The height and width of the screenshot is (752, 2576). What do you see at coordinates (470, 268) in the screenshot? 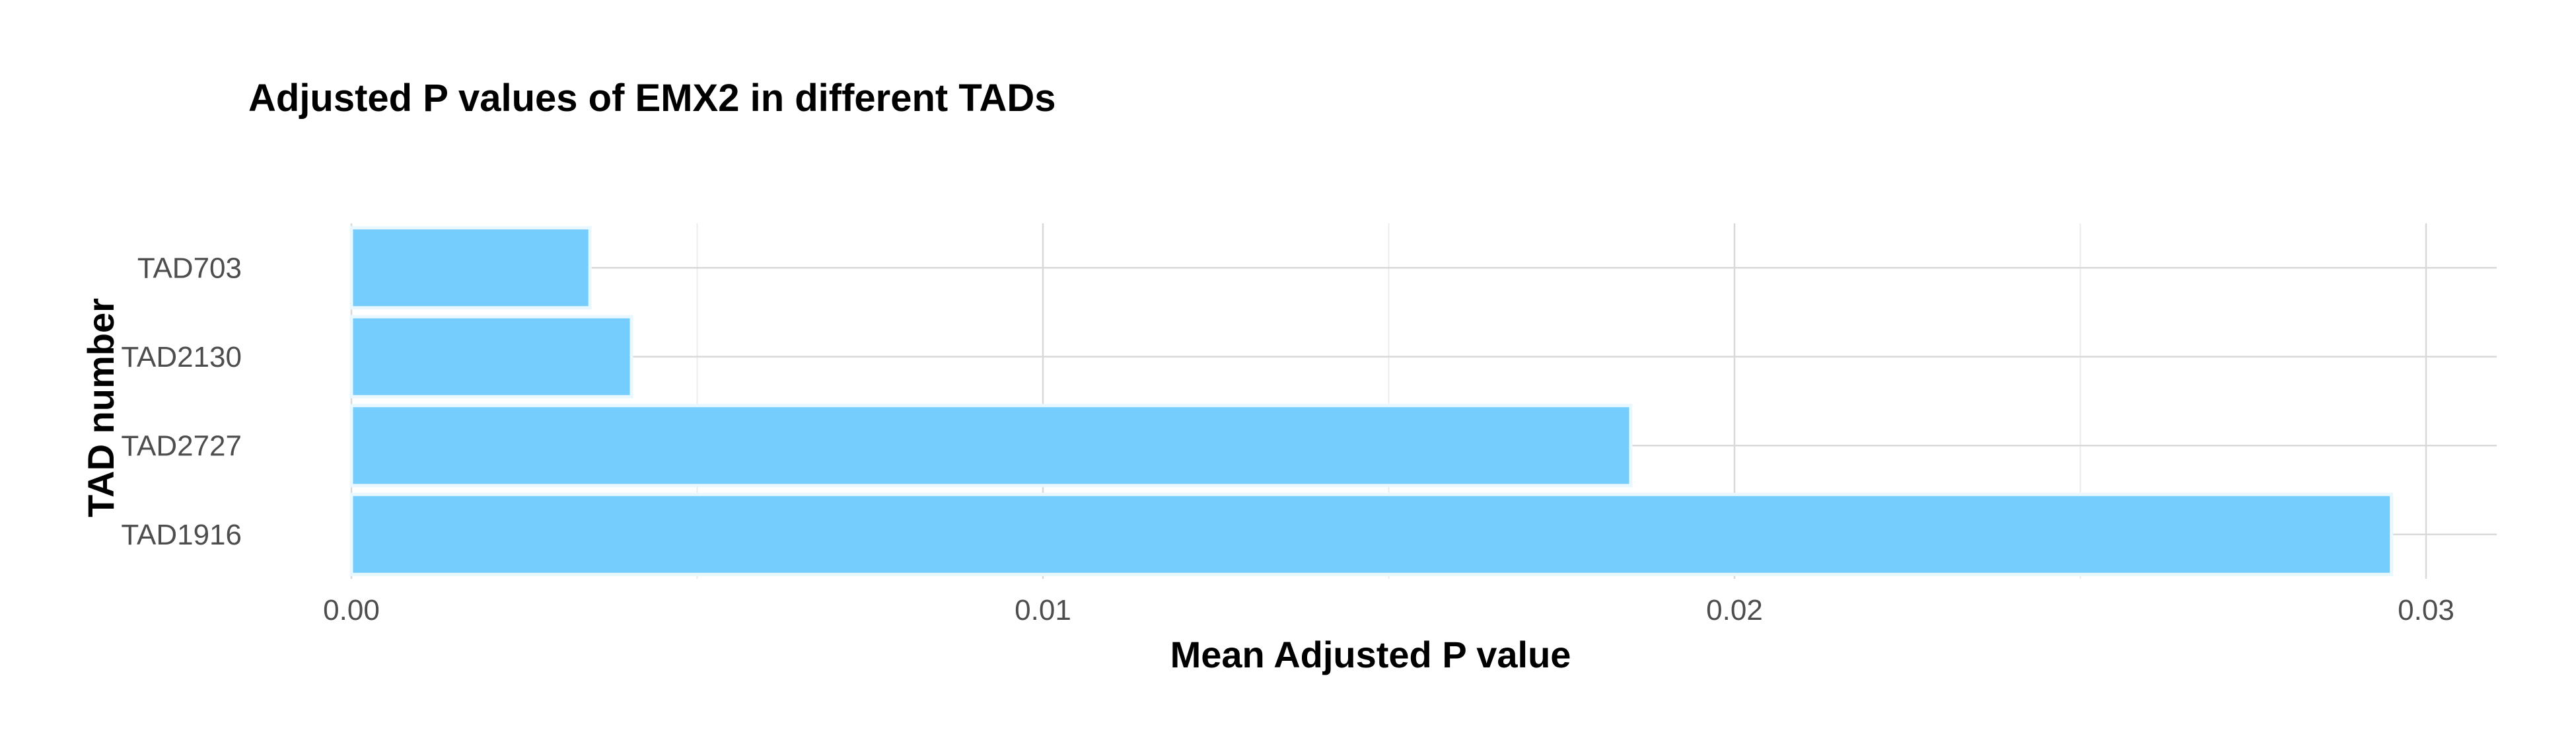
I see `bar-tad703` at bounding box center [470, 268].